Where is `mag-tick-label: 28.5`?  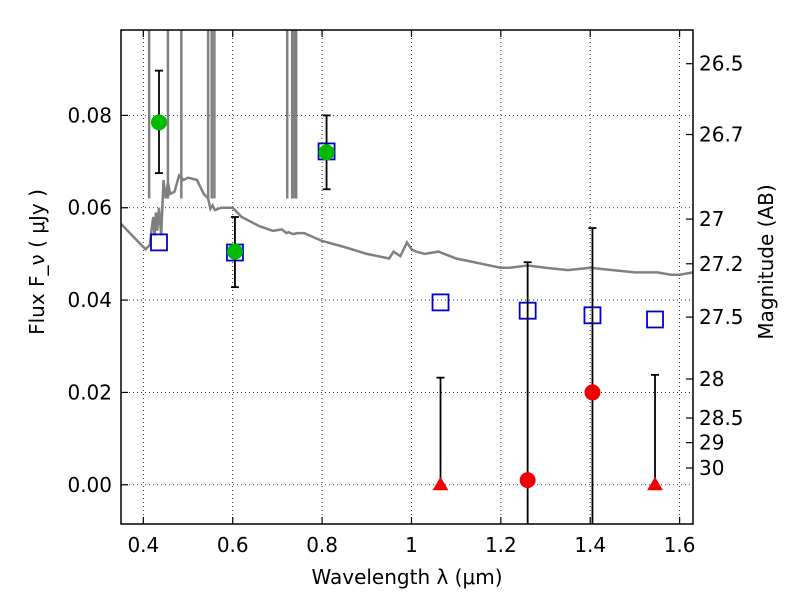
mag-tick-label: 28.5 is located at coordinates (721, 418).